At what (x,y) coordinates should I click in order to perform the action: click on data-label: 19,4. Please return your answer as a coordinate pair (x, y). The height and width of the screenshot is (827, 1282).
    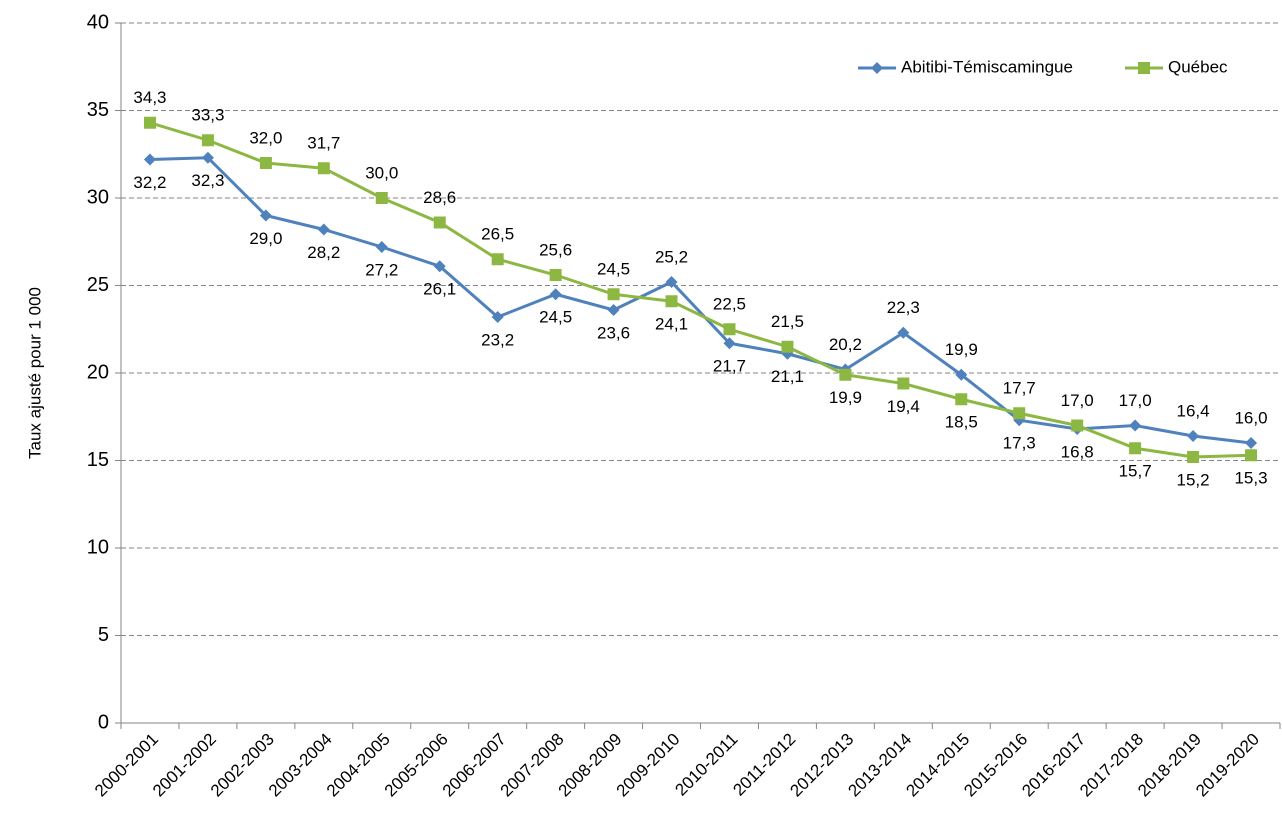
    Looking at the image, I should click on (903, 406).